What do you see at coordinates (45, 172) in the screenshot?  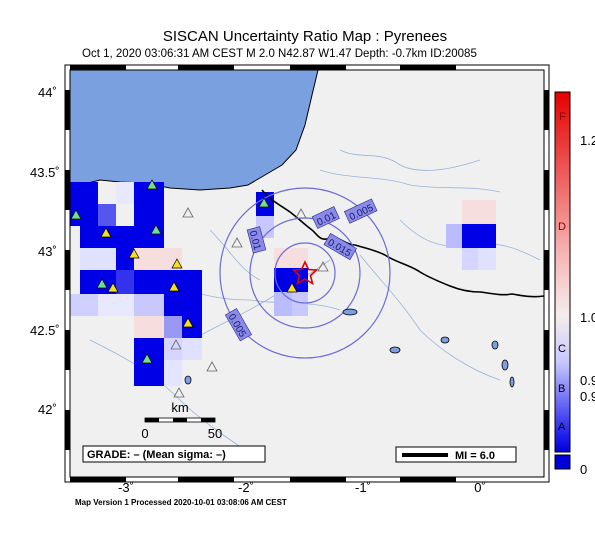 I see `lat-label-43-5: 43.5˚` at bounding box center [45, 172].